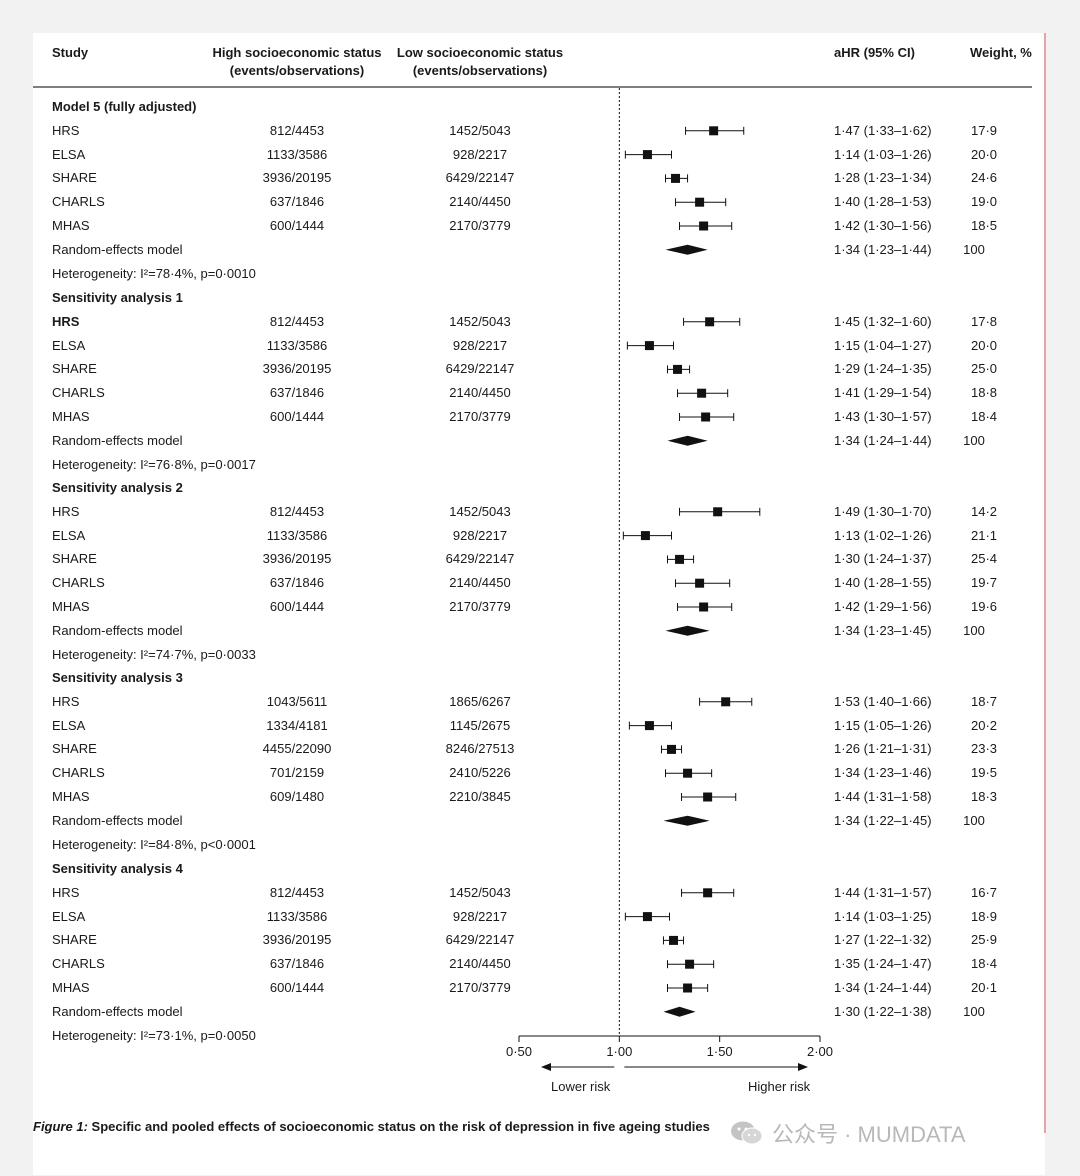 The width and height of the screenshot is (1080, 1176). Describe the element at coordinates (883, 987) in the screenshot. I see `hazard-ratio-text: 1·34 (1·24–1·44)` at that location.